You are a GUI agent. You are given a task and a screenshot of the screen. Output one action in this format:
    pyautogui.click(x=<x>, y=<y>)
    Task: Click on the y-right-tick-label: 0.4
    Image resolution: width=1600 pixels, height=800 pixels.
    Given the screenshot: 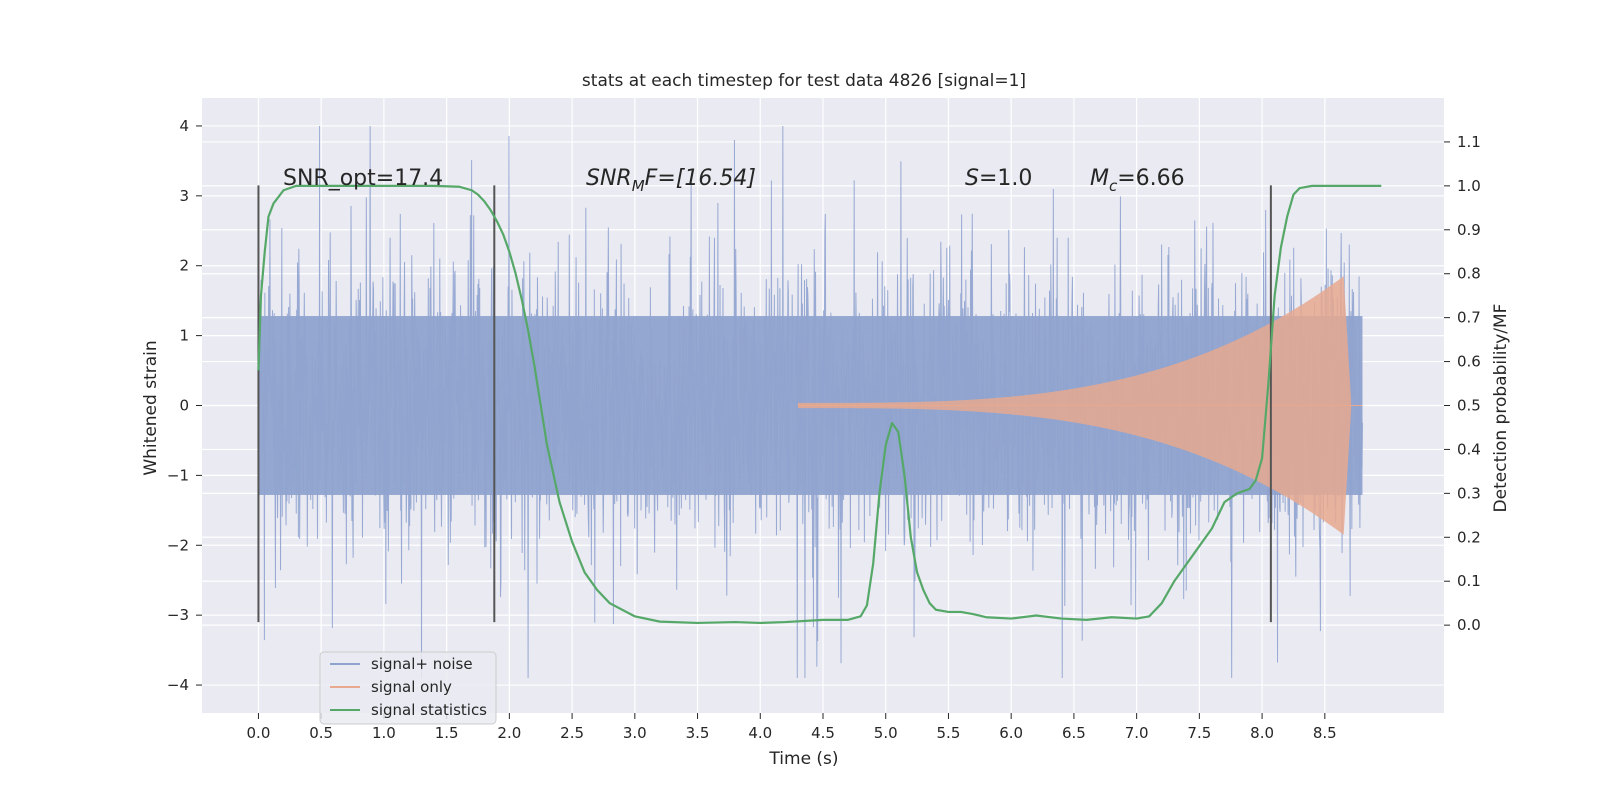 What is the action you would take?
    pyautogui.click(x=1469, y=449)
    